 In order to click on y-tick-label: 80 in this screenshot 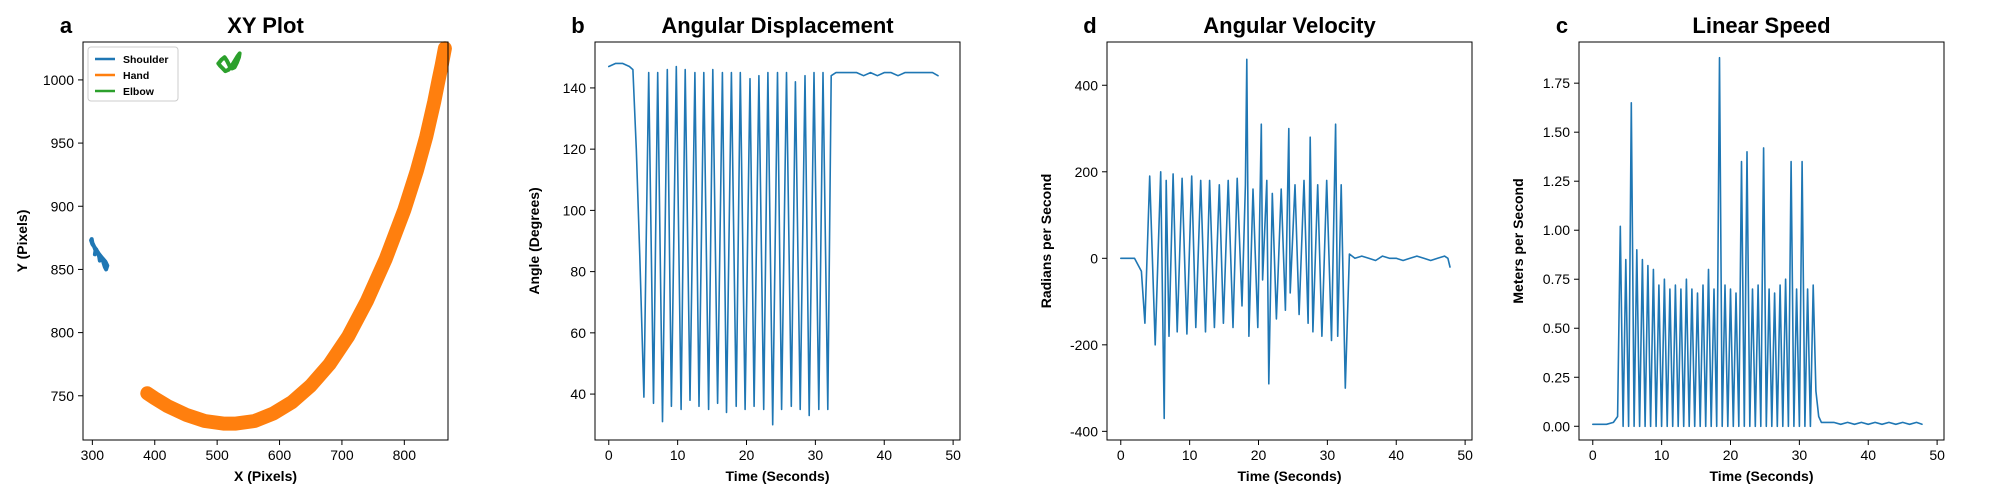, I will do `click(578, 272)`.